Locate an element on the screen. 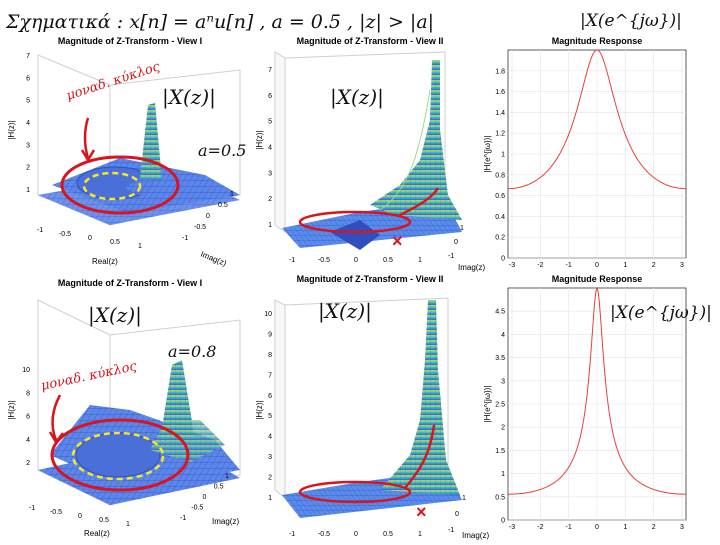 This screenshot has height=545, width=720. y-tick-label: 3.5 is located at coordinates (500, 358).